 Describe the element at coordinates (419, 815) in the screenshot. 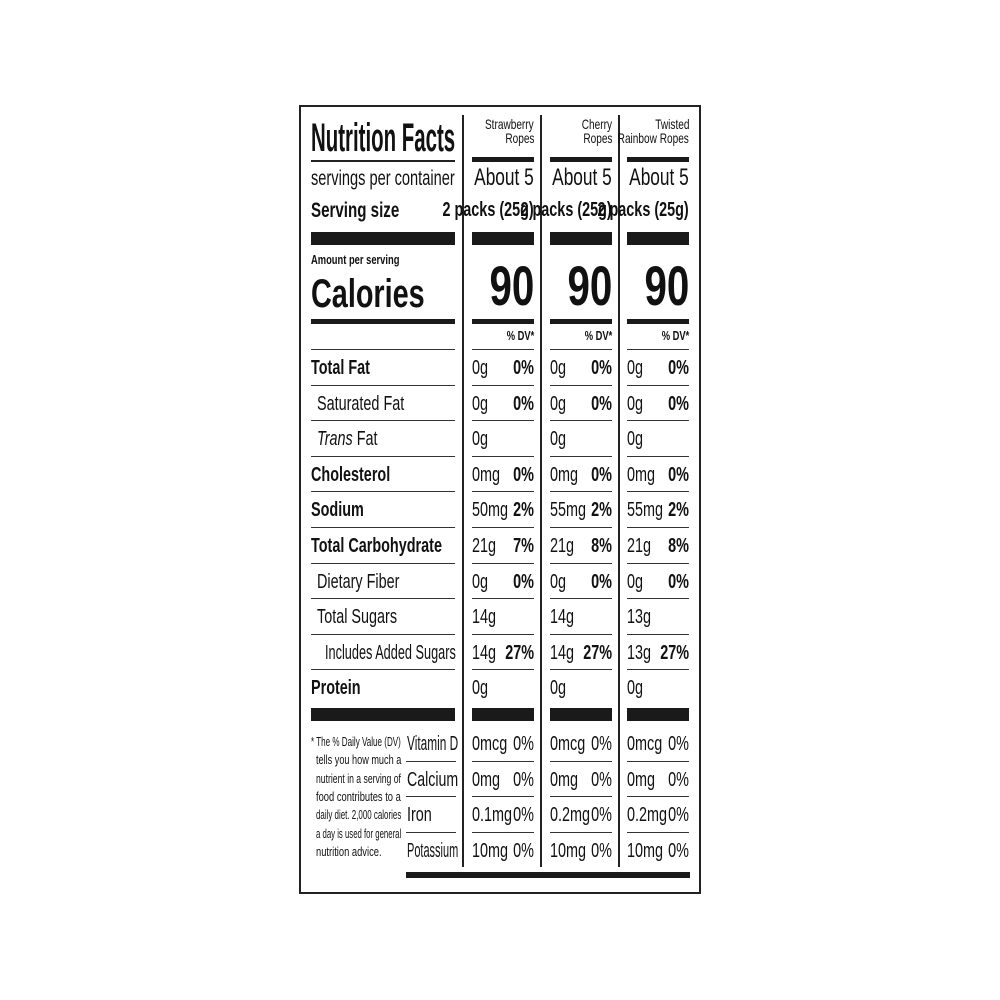

I see `mineral-label: Iron` at that location.